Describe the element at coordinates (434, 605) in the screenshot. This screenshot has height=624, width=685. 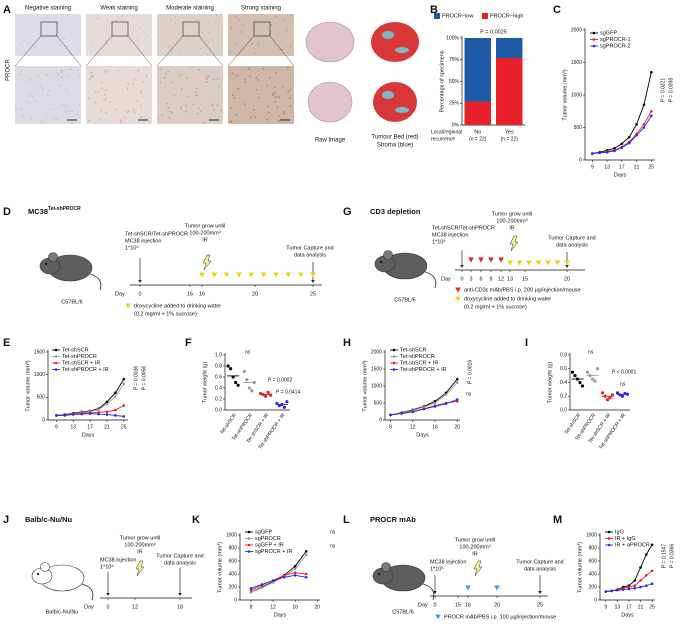
I see `day-number: 0` at that location.